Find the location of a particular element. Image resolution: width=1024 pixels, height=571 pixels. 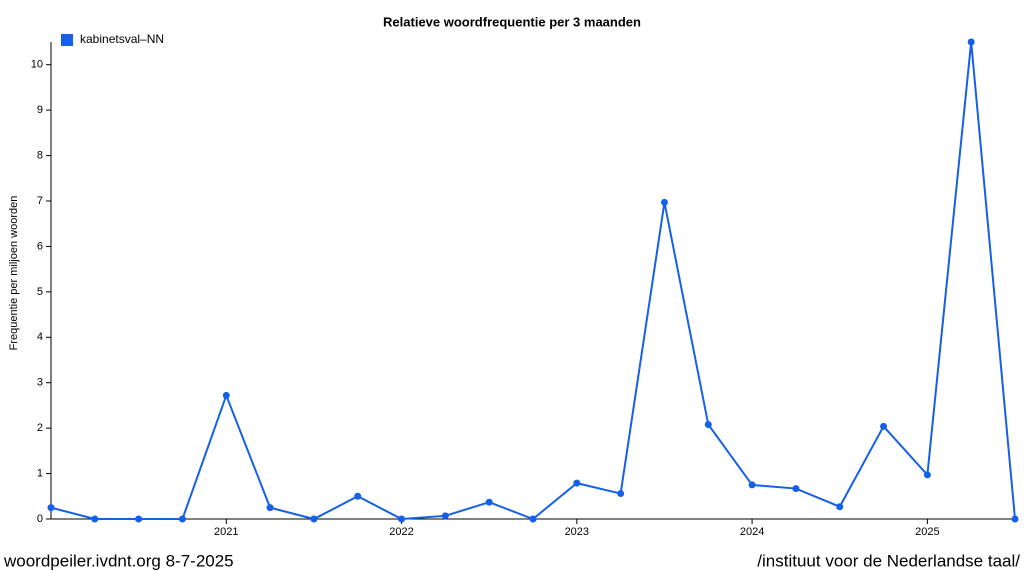

x-tick-label: 2022 is located at coordinates (401, 532).